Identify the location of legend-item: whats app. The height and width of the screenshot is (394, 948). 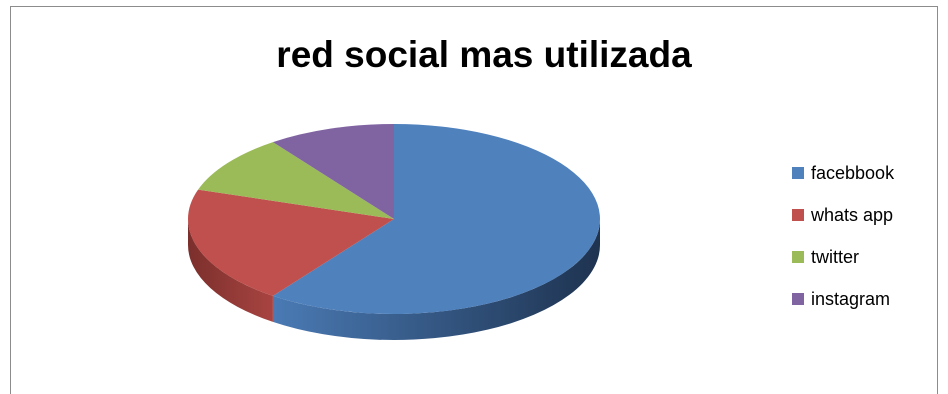
(843, 215).